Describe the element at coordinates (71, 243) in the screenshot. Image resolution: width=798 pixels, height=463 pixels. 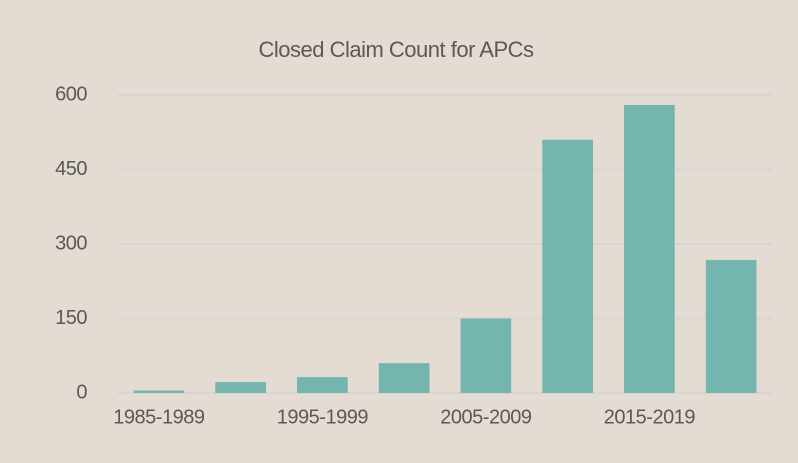
I see `y-tick-label: 300` at that location.